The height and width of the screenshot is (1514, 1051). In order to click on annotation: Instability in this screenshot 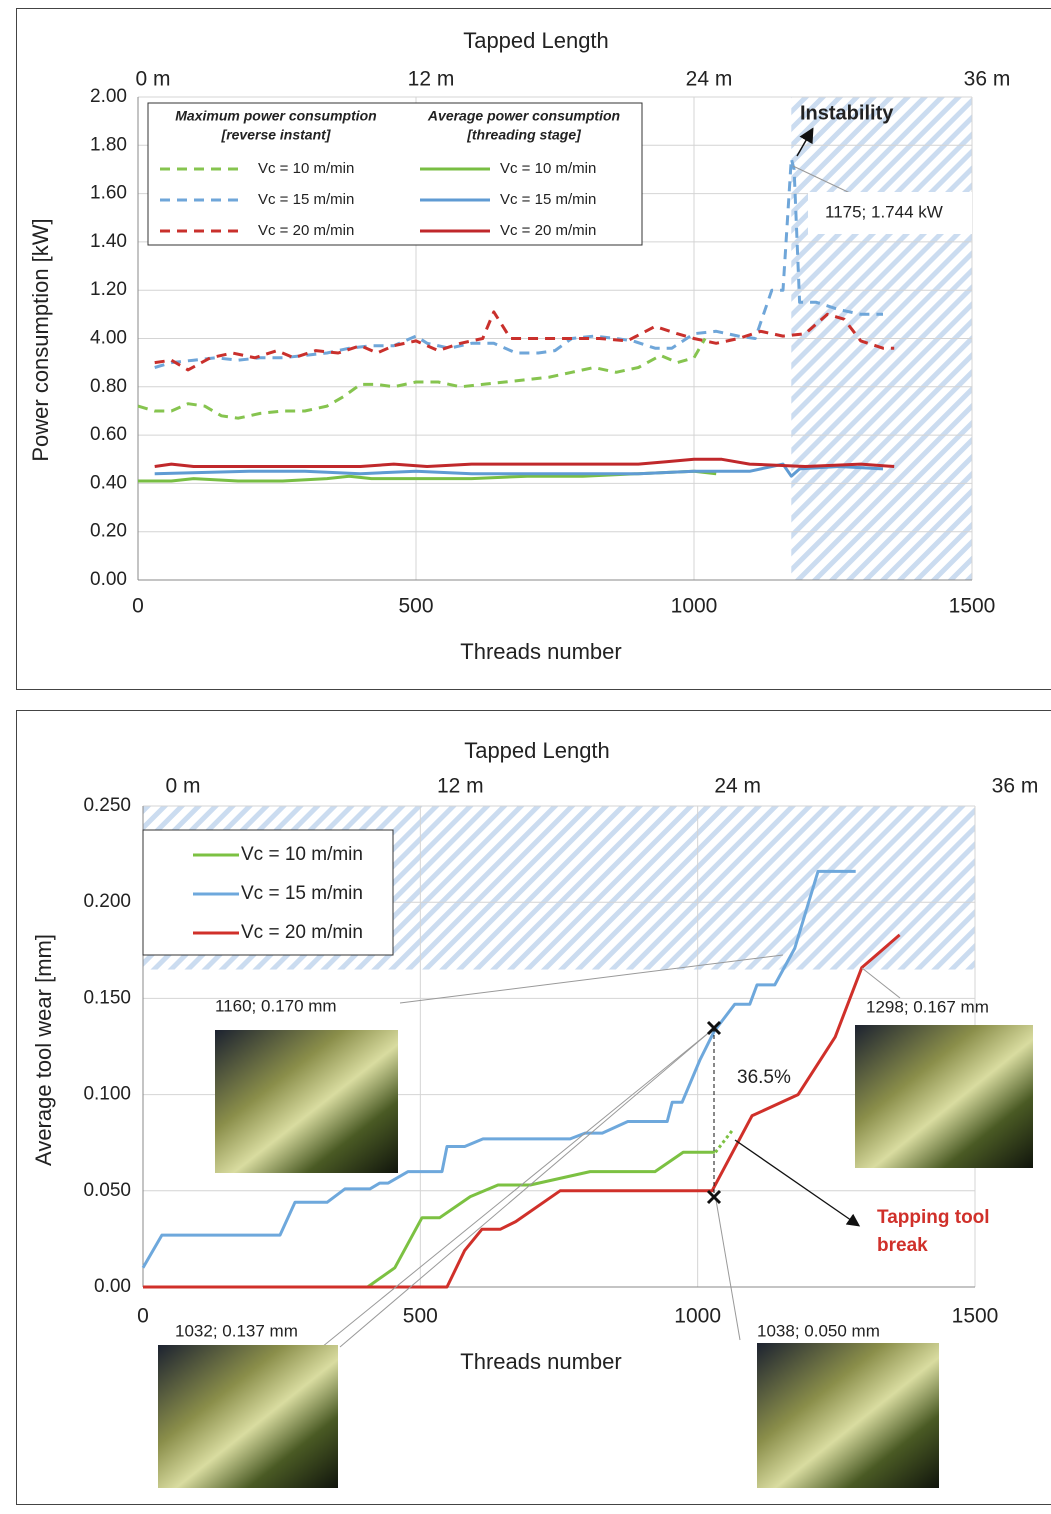, I will do `click(847, 113)`.